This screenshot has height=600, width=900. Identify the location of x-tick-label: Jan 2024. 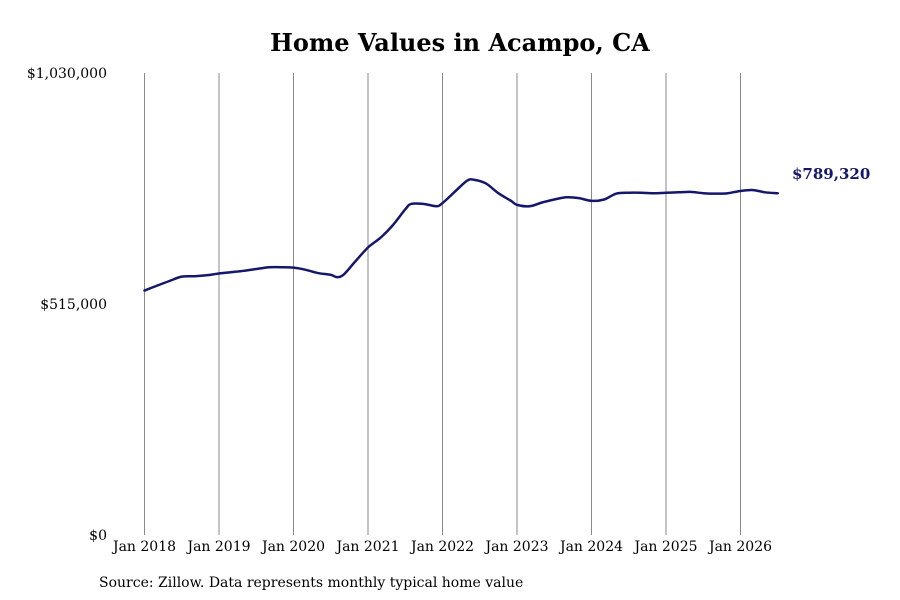
(590, 547).